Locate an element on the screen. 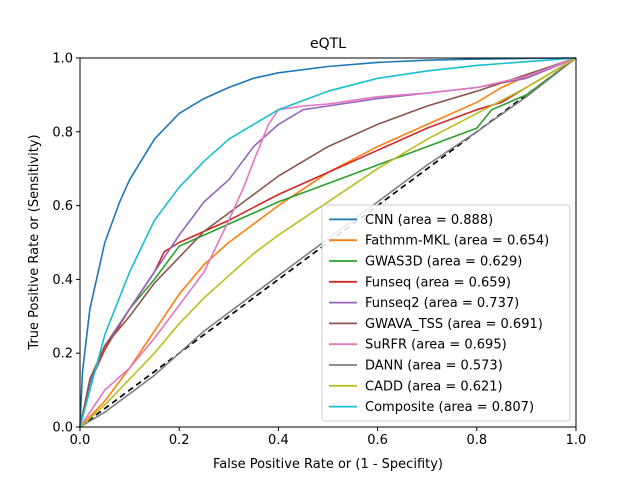 The image size is (640, 484). legend-entry-label: SuRFR (area = 0.695) is located at coordinates (436, 345).